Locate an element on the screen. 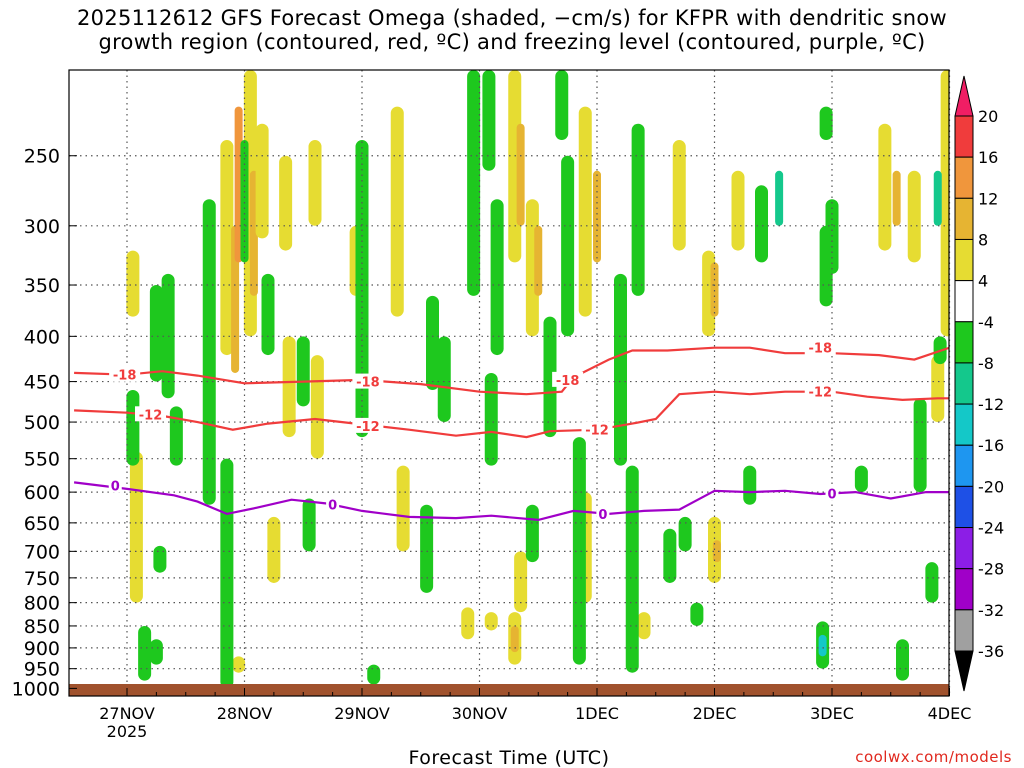  y-tick-label-900: 900 is located at coordinates (42, 649).